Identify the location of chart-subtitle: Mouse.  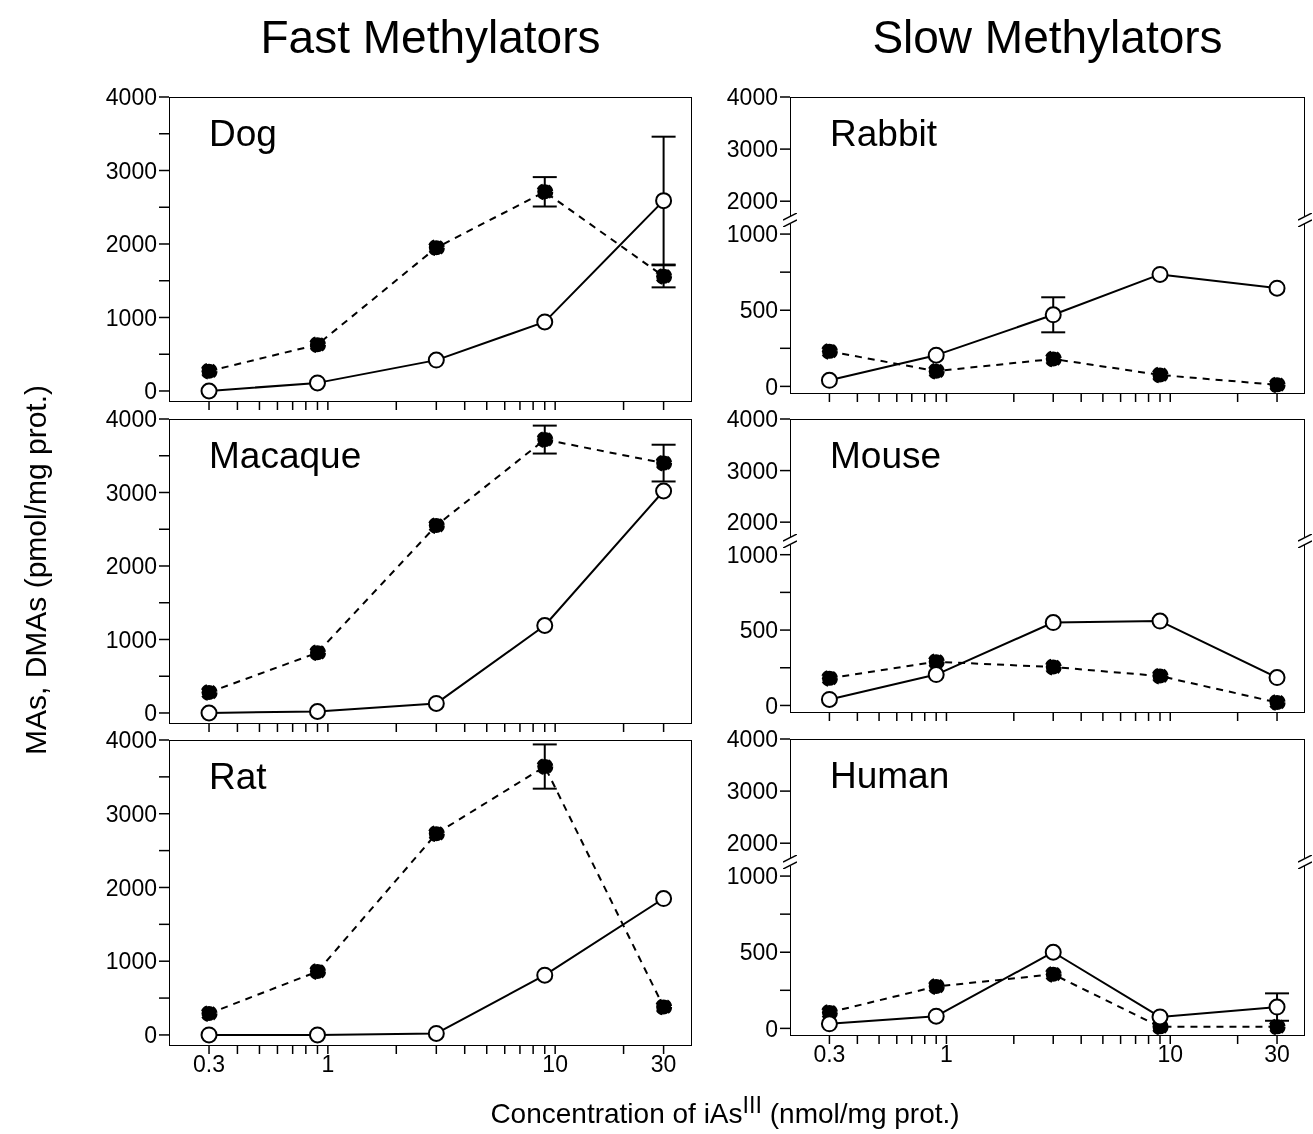
(886, 456).